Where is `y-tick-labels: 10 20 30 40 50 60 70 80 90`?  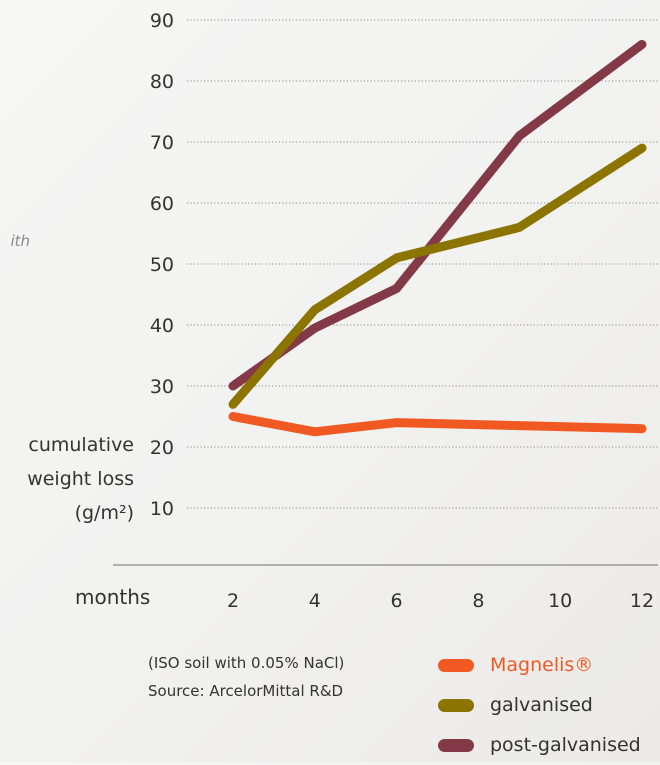
y-tick-labels: 10 20 30 40 50 60 70 80 90 is located at coordinates (162, 265).